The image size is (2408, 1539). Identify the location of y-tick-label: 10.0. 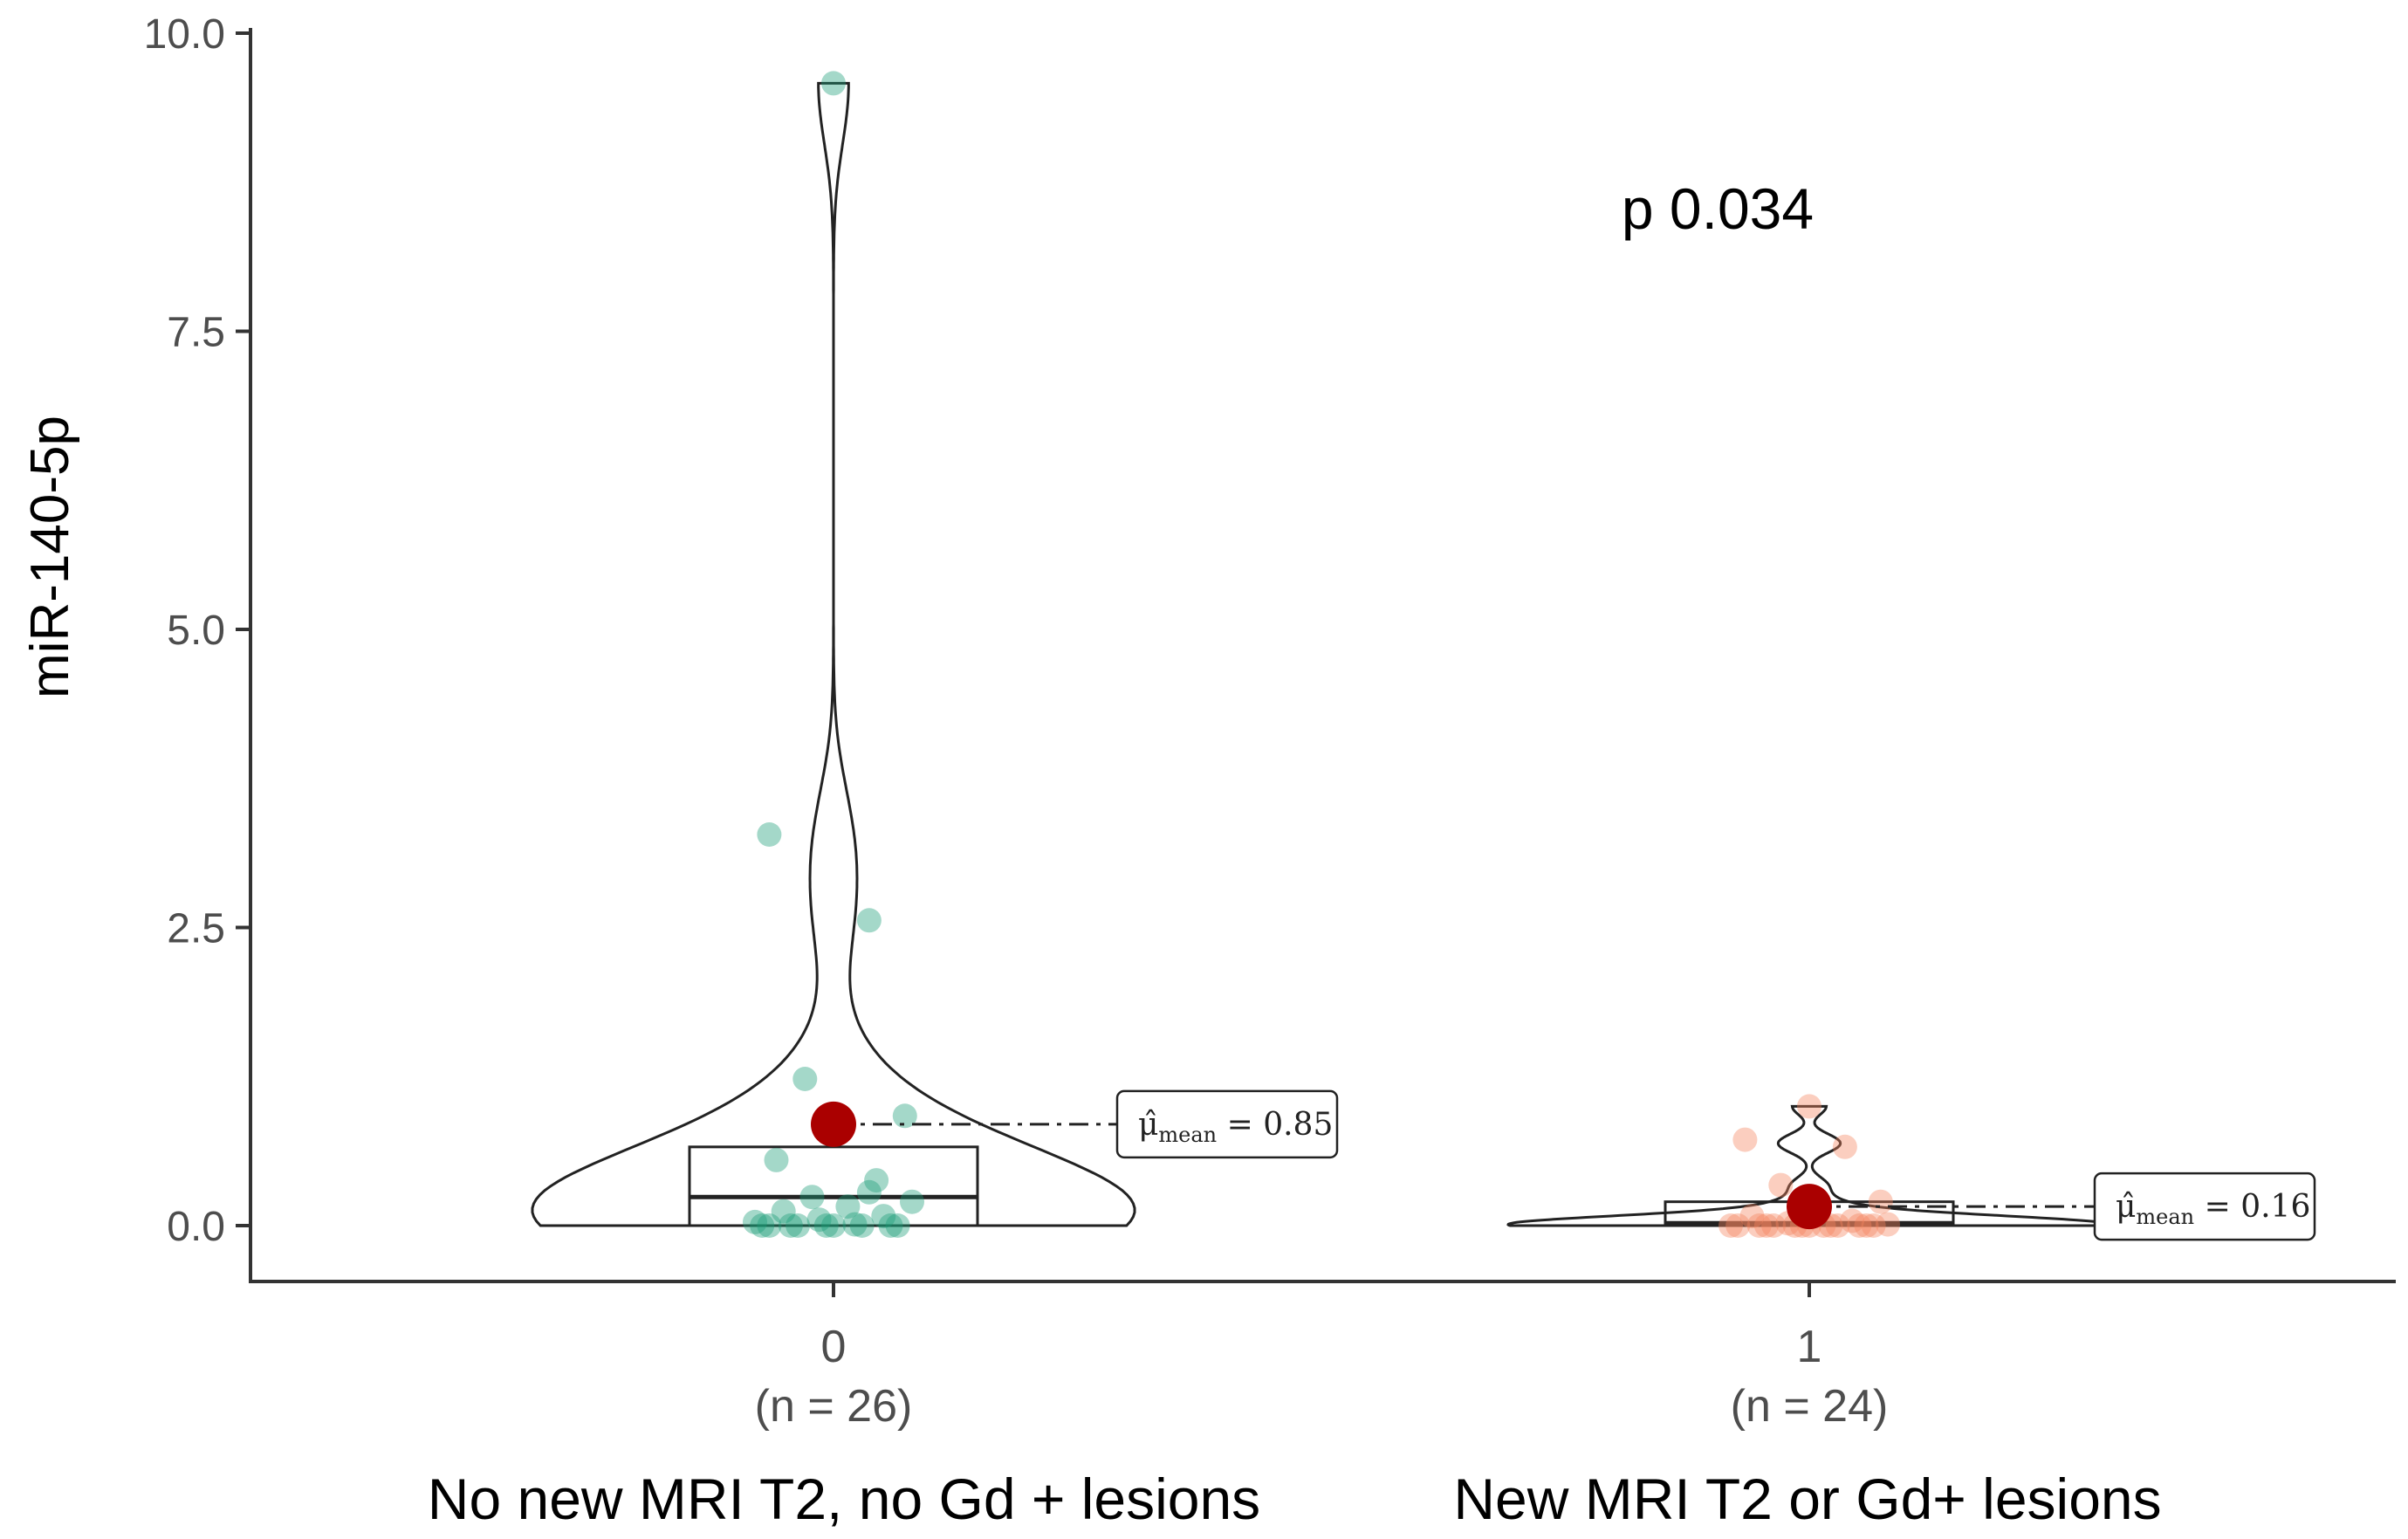
(184, 34).